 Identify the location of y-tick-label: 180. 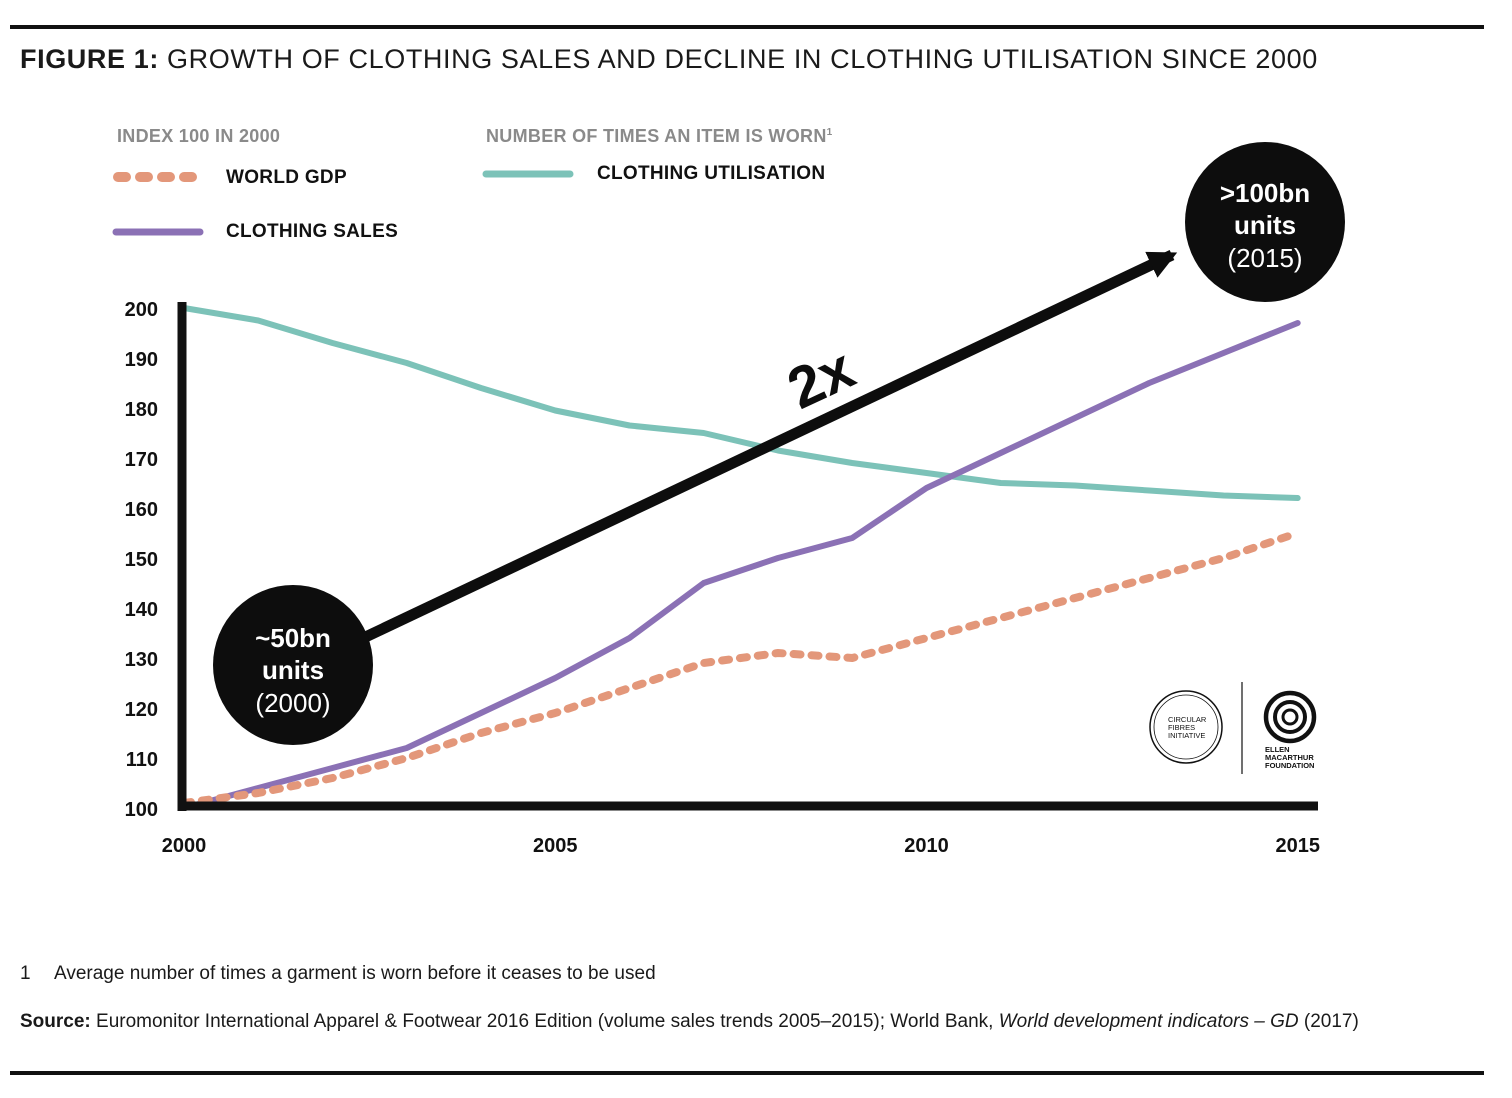
(141, 410).